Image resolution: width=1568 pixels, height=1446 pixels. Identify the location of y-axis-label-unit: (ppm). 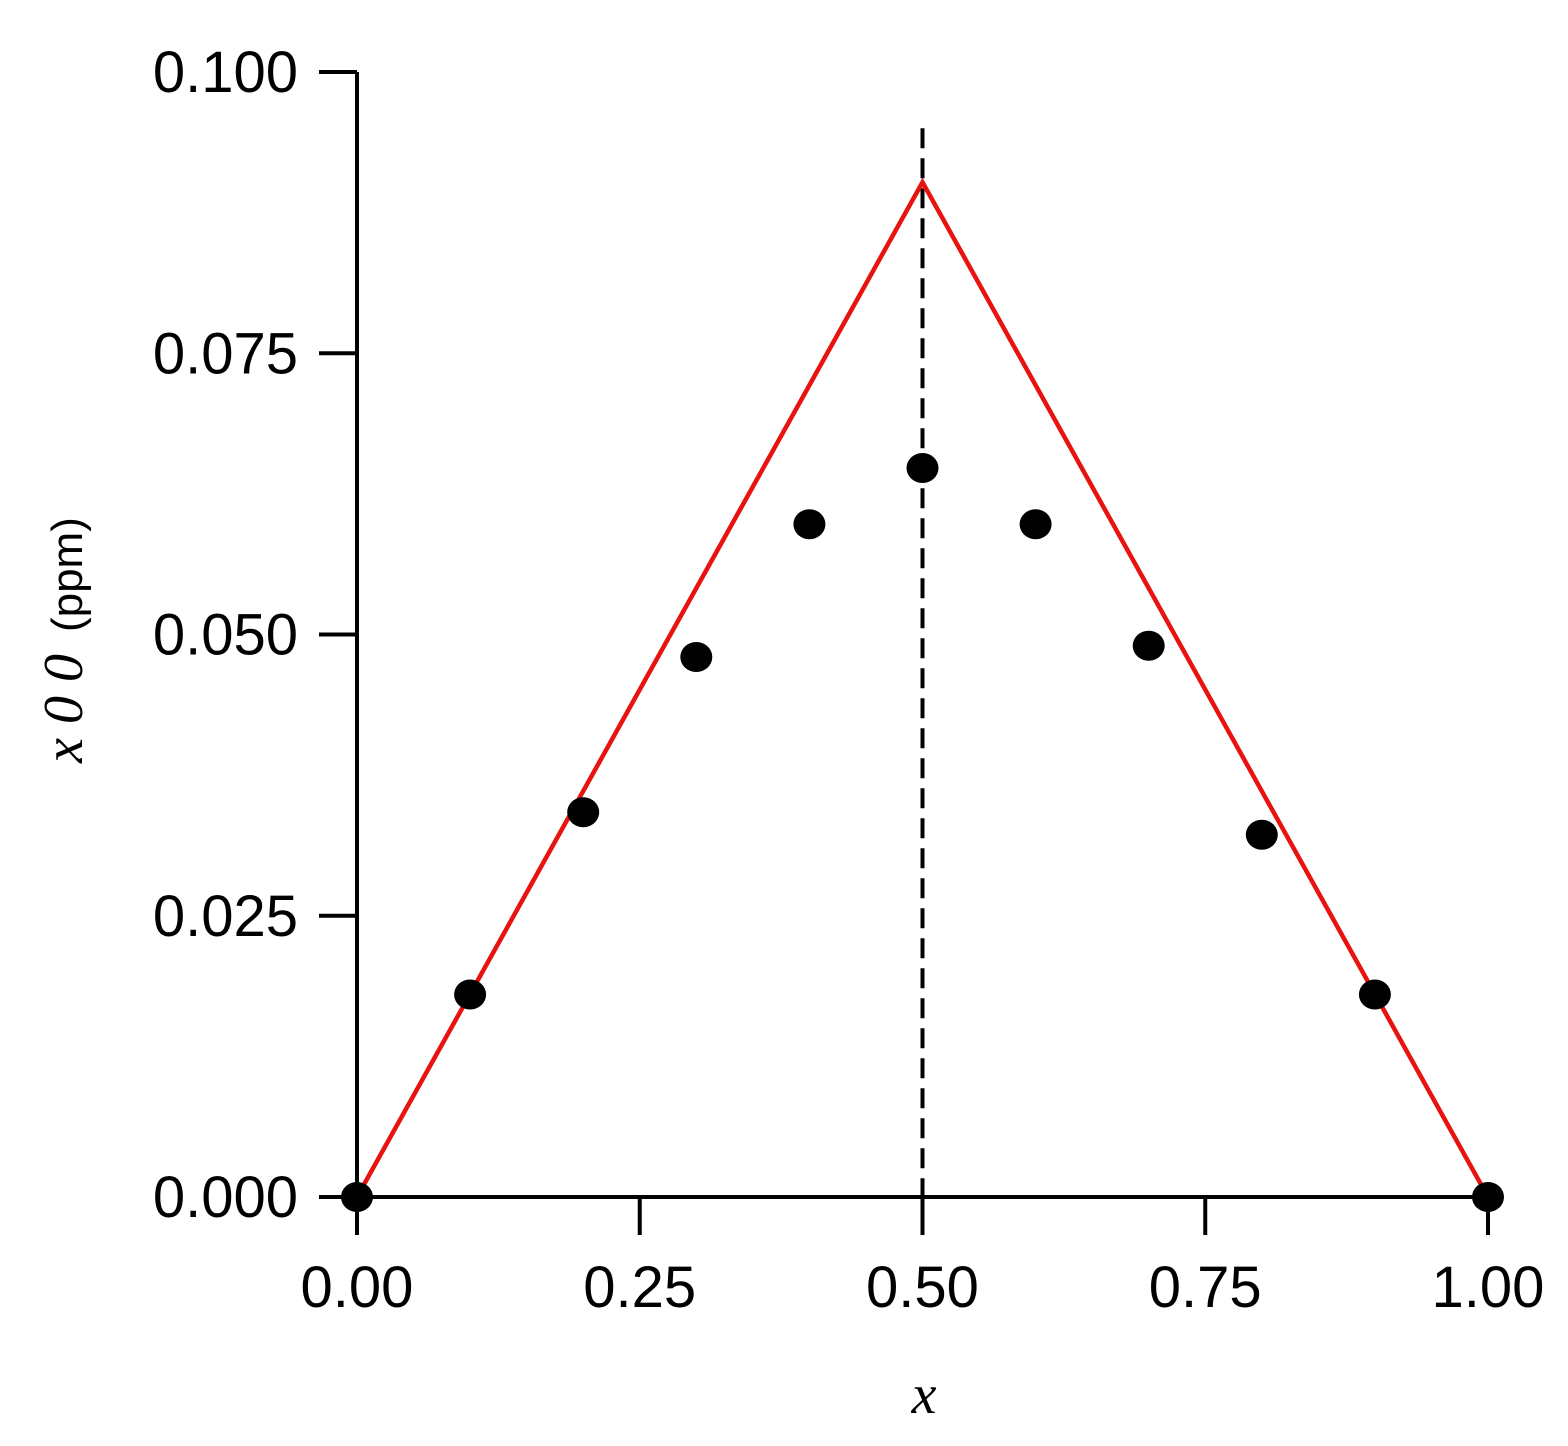
(67, 574).